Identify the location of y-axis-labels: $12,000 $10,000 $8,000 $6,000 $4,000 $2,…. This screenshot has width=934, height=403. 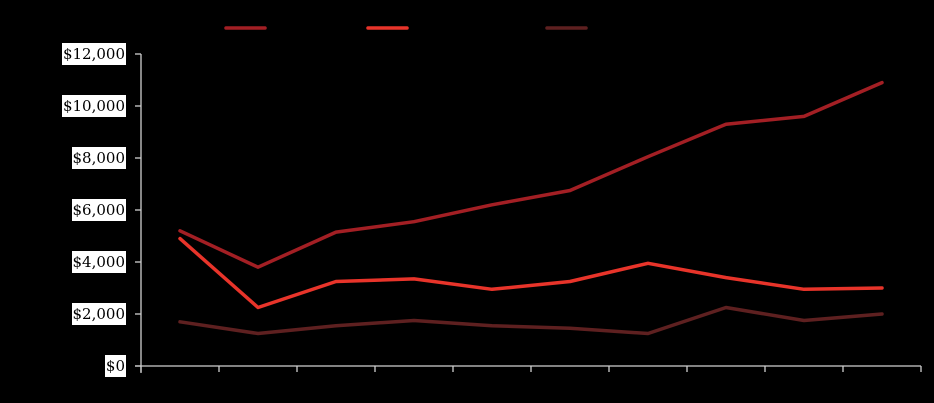
(63, 201).